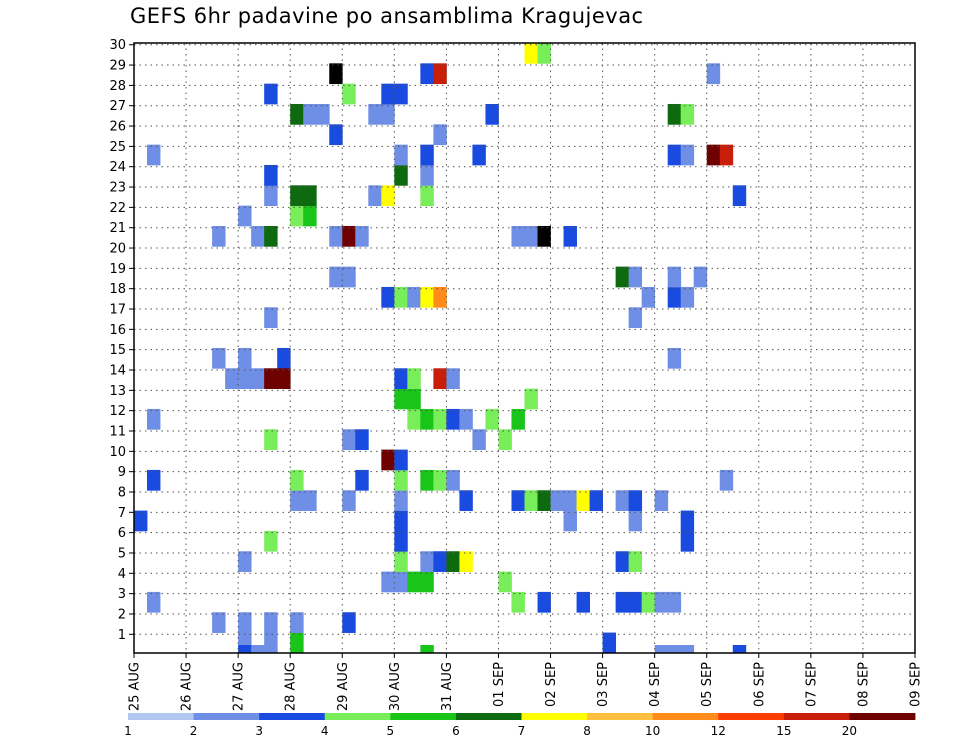  I want to click on y-tick-label: 20, so click(117, 249).